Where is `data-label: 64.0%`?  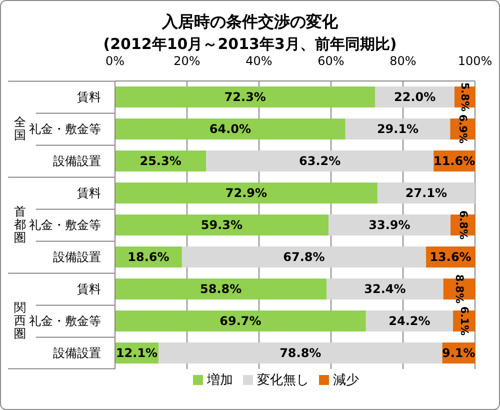 data-label: 64.0% is located at coordinates (230, 129).